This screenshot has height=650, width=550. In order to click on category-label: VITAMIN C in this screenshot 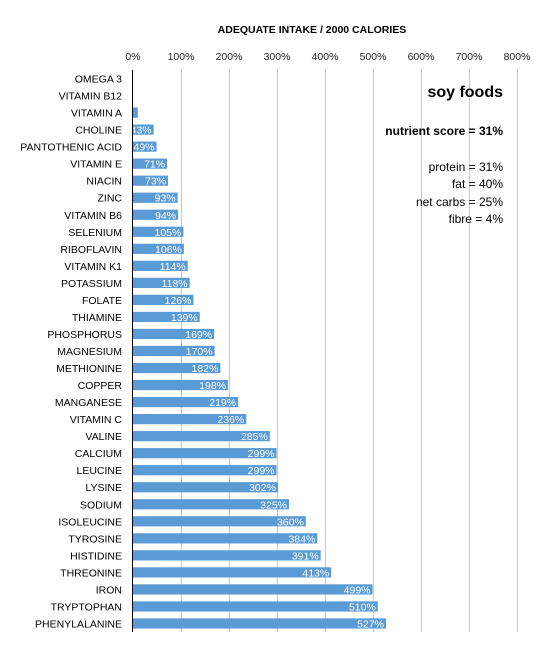, I will do `click(96, 420)`.